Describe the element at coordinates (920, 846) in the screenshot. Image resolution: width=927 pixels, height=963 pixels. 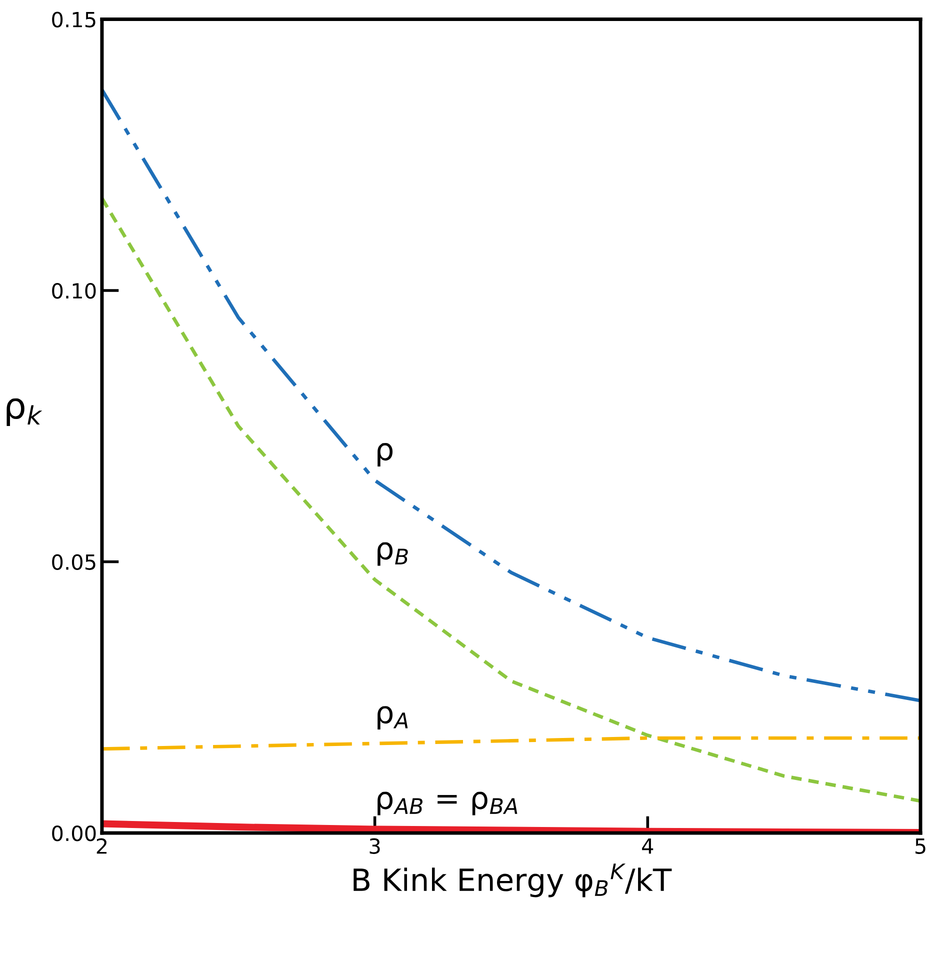
I see `x-tick-label: 5` at that location.